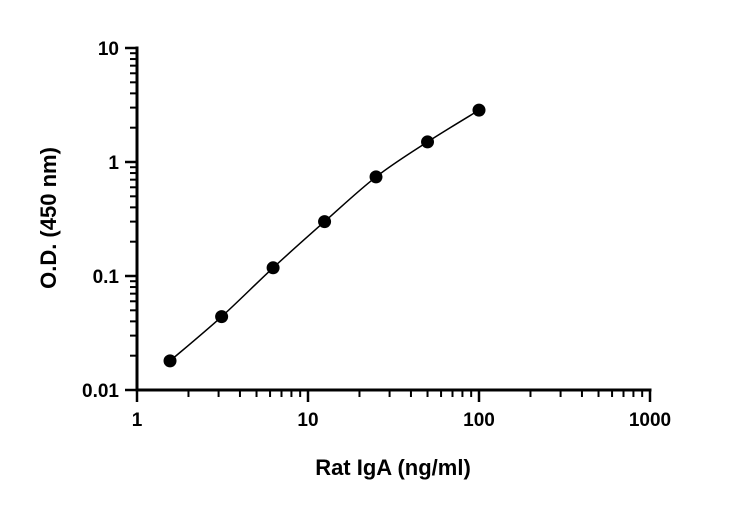 This screenshot has width=731, height=507. I want to click on x-tick-label: 10, so click(307, 420).